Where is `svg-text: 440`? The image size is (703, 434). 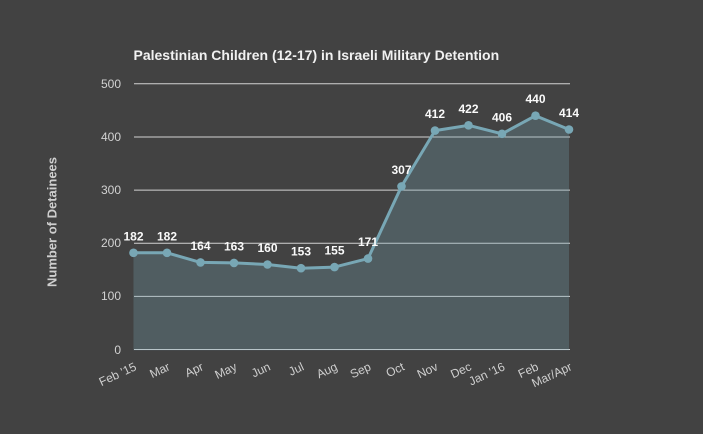
svg-text: 440 is located at coordinates (535, 99).